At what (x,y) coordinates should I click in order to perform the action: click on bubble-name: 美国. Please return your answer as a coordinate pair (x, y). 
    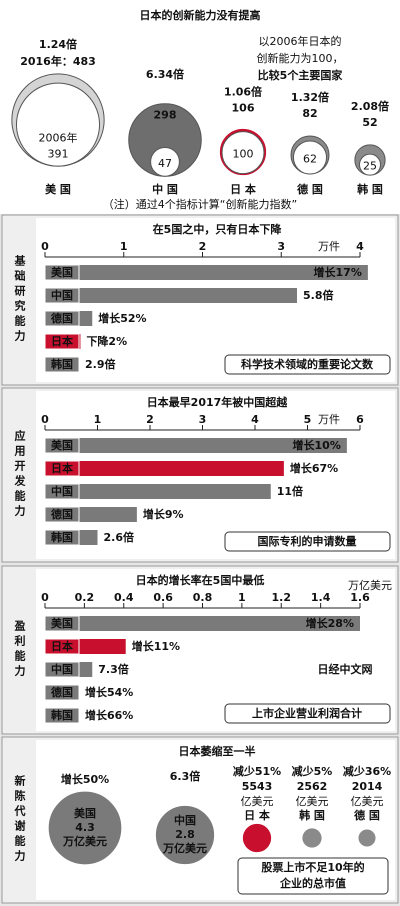
    Looking at the image, I should click on (85, 813).